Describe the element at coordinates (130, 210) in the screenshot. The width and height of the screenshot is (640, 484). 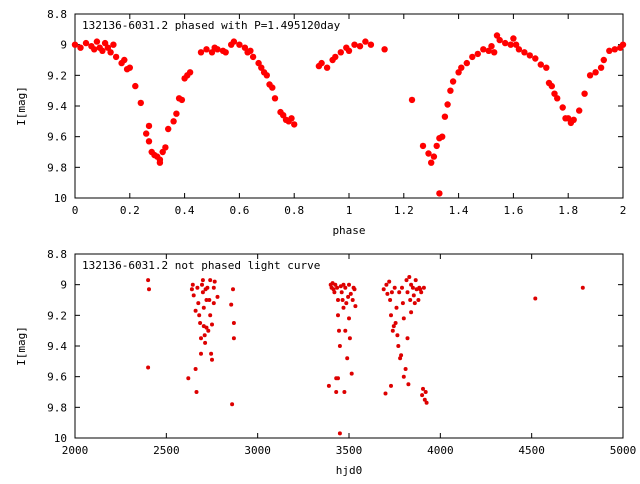
I see `phased-x-tick-label: 0.2` at that location.